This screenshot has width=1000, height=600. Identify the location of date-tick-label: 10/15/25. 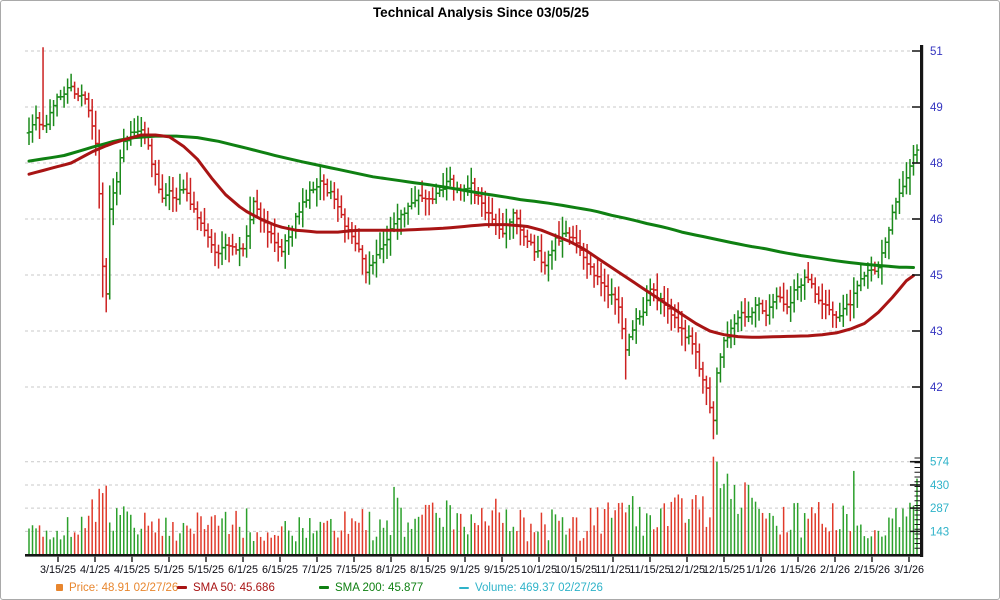
(576, 570).